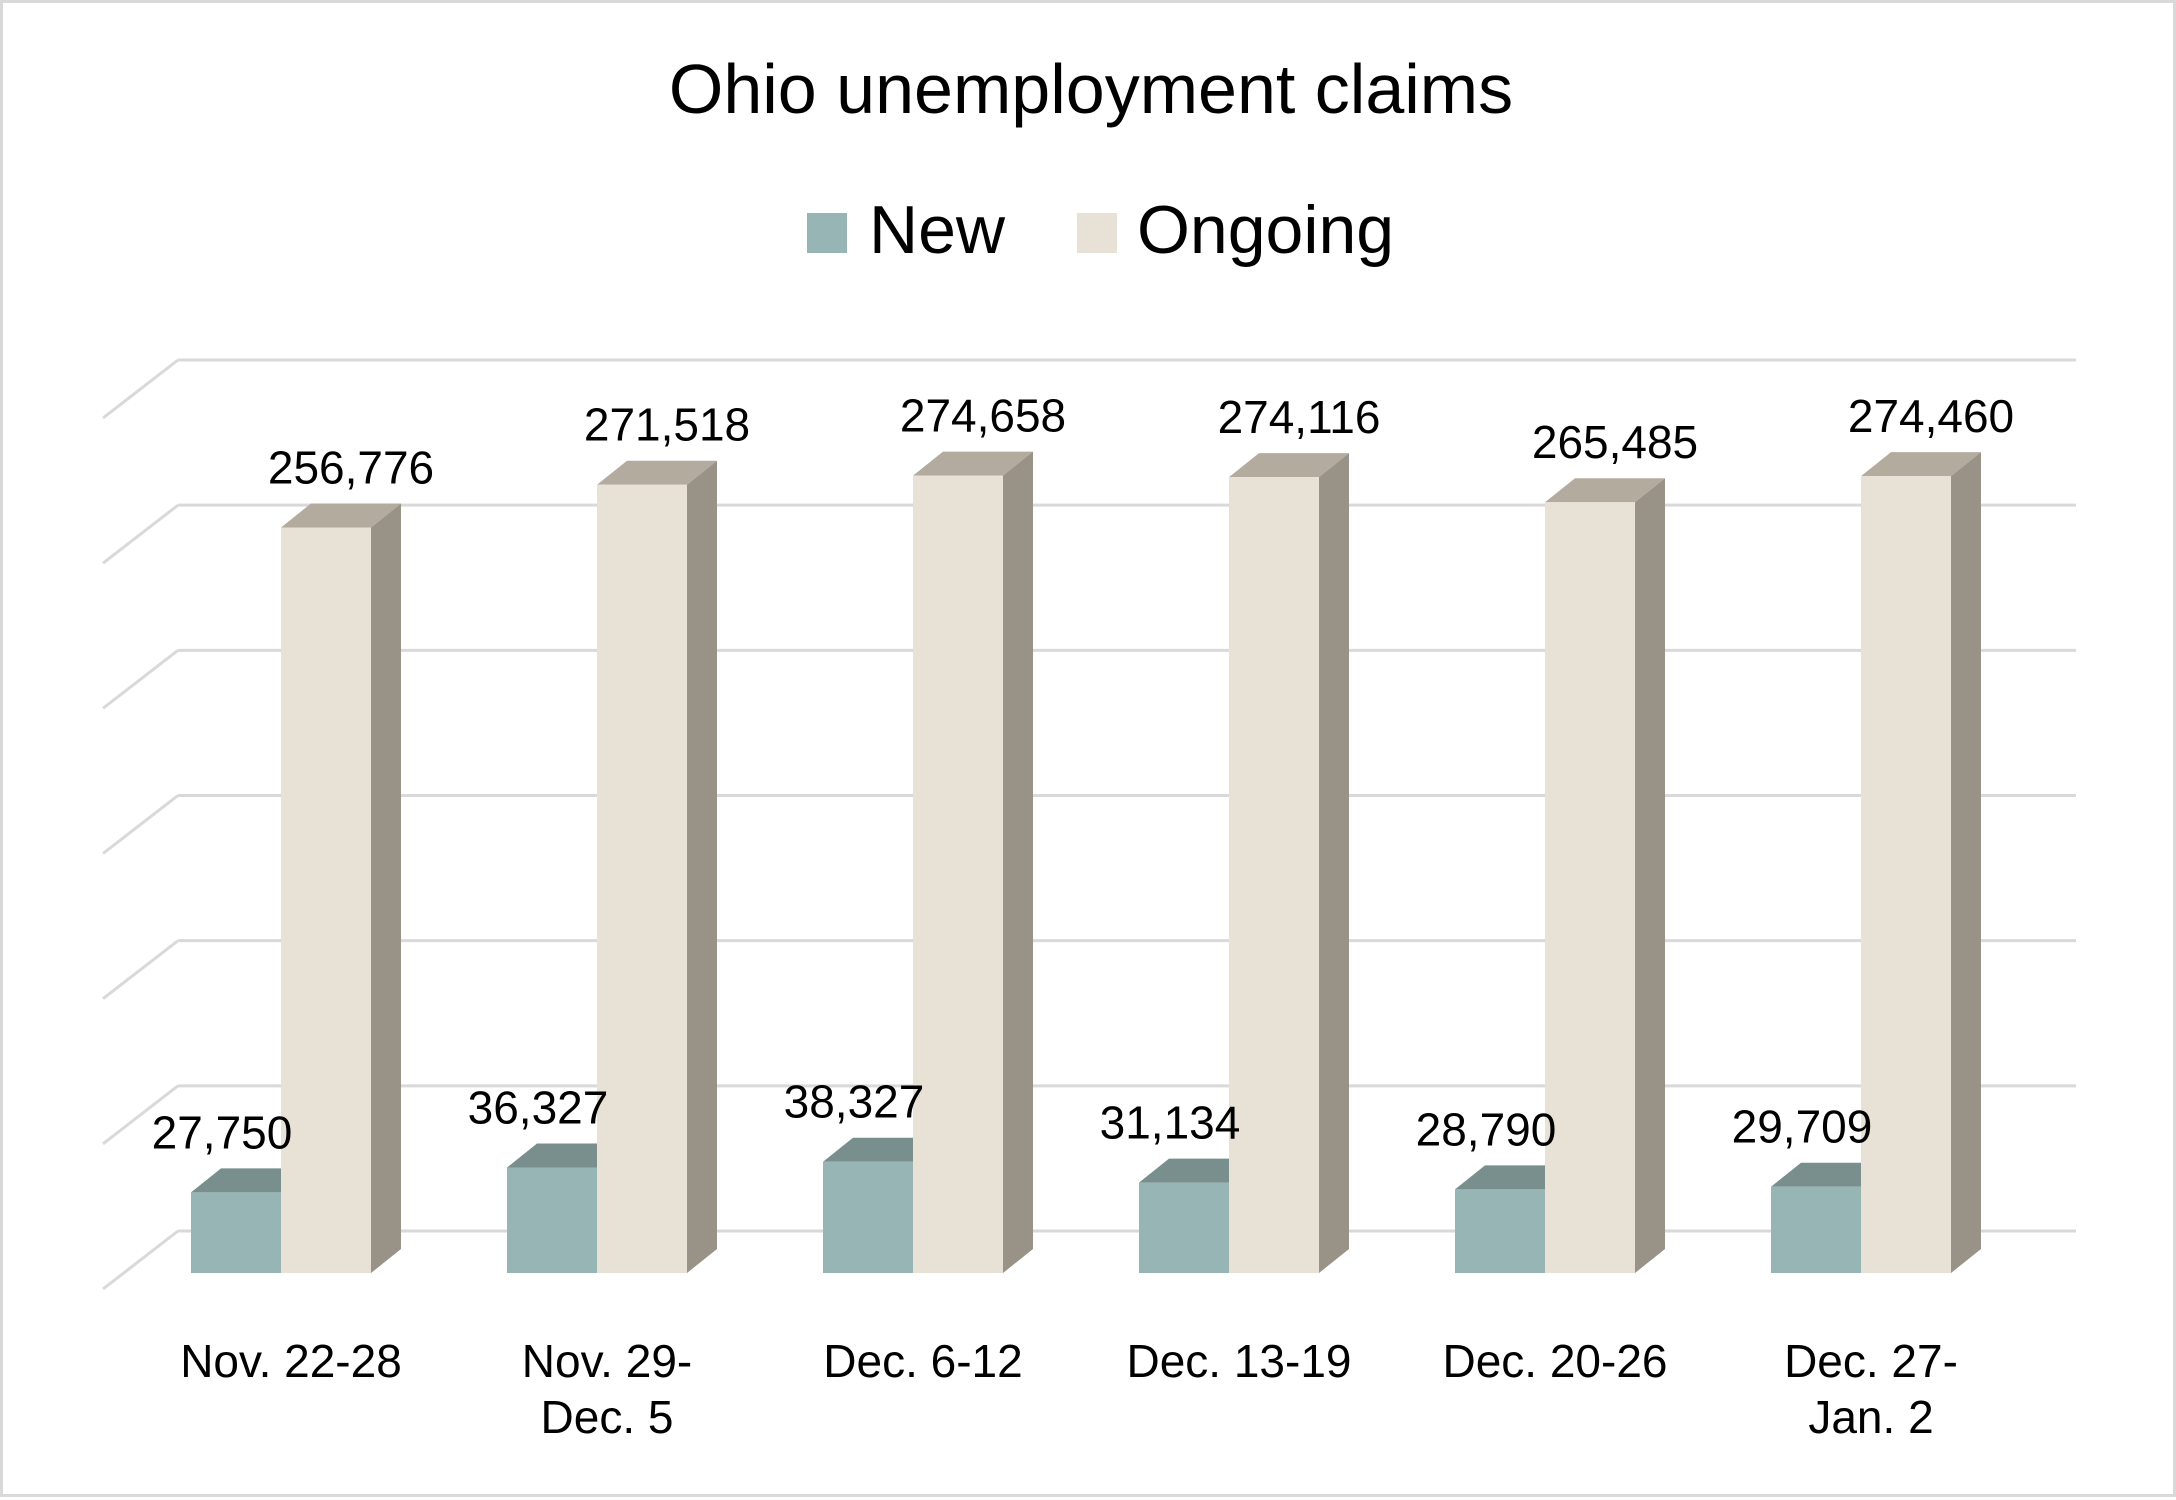 This screenshot has height=1500, width=2176. Describe the element at coordinates (1871, 1389) in the screenshot. I see `x-tick-label: Dec. 27-Jan. 2` at that location.